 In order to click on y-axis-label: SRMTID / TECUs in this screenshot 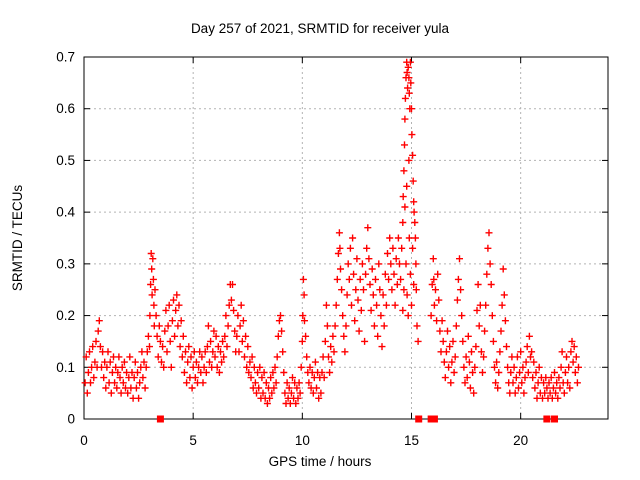, I will do `click(17, 238)`.